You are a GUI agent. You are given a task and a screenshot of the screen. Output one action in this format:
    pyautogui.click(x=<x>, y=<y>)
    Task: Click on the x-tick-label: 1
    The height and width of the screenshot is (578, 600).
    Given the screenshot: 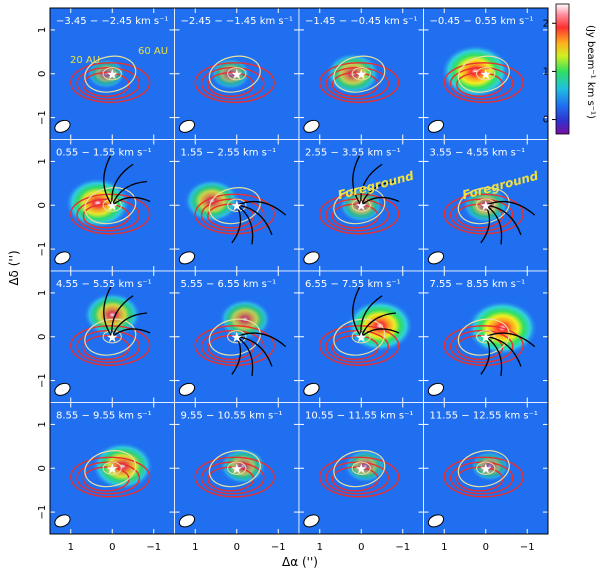 What is the action you would take?
    pyautogui.click(x=320, y=547)
    